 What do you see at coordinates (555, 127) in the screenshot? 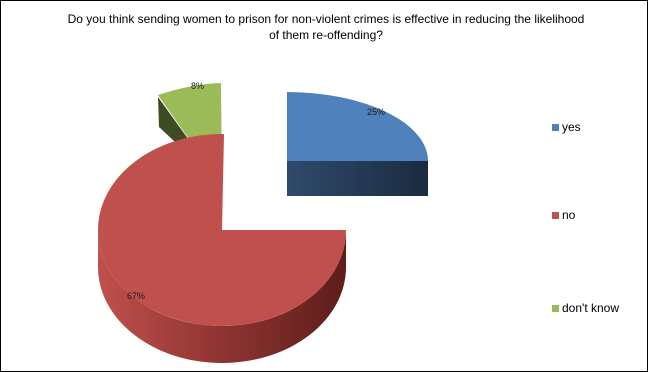
I see `legend-swatch-yes` at bounding box center [555, 127].